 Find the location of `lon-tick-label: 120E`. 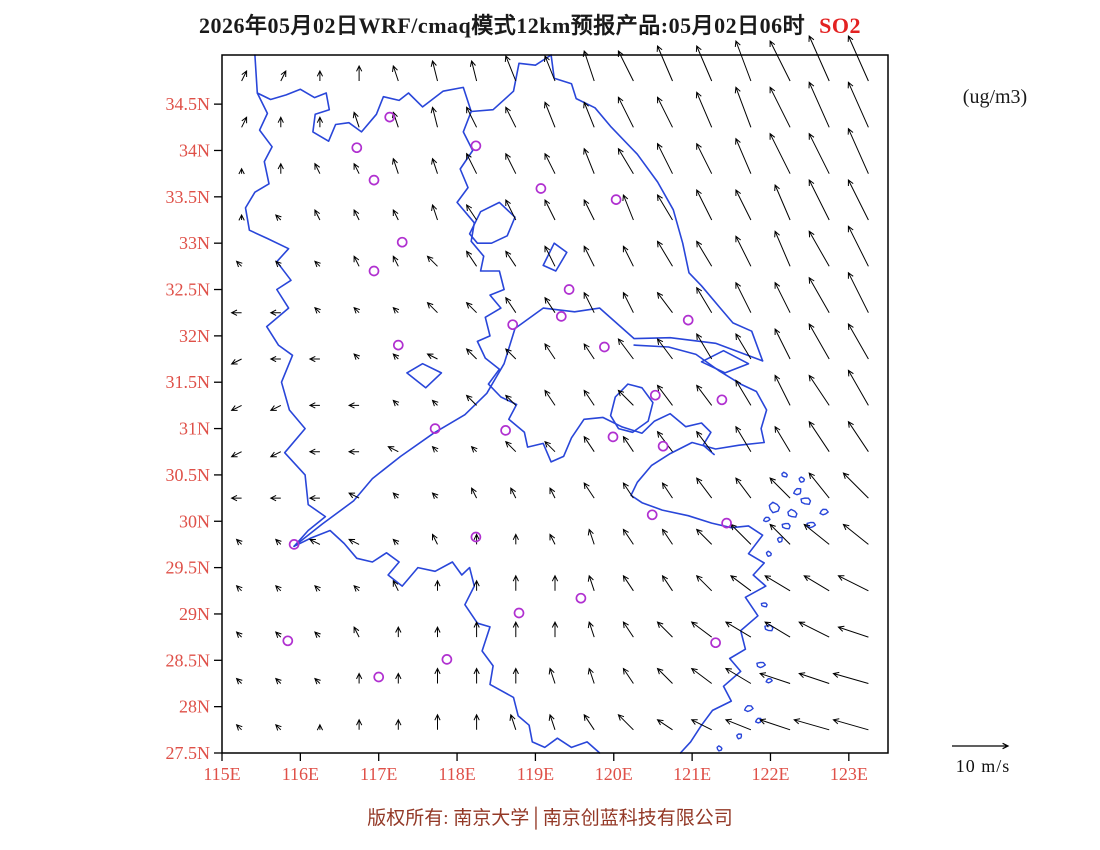

lon-tick-label: 120E is located at coordinates (614, 774).